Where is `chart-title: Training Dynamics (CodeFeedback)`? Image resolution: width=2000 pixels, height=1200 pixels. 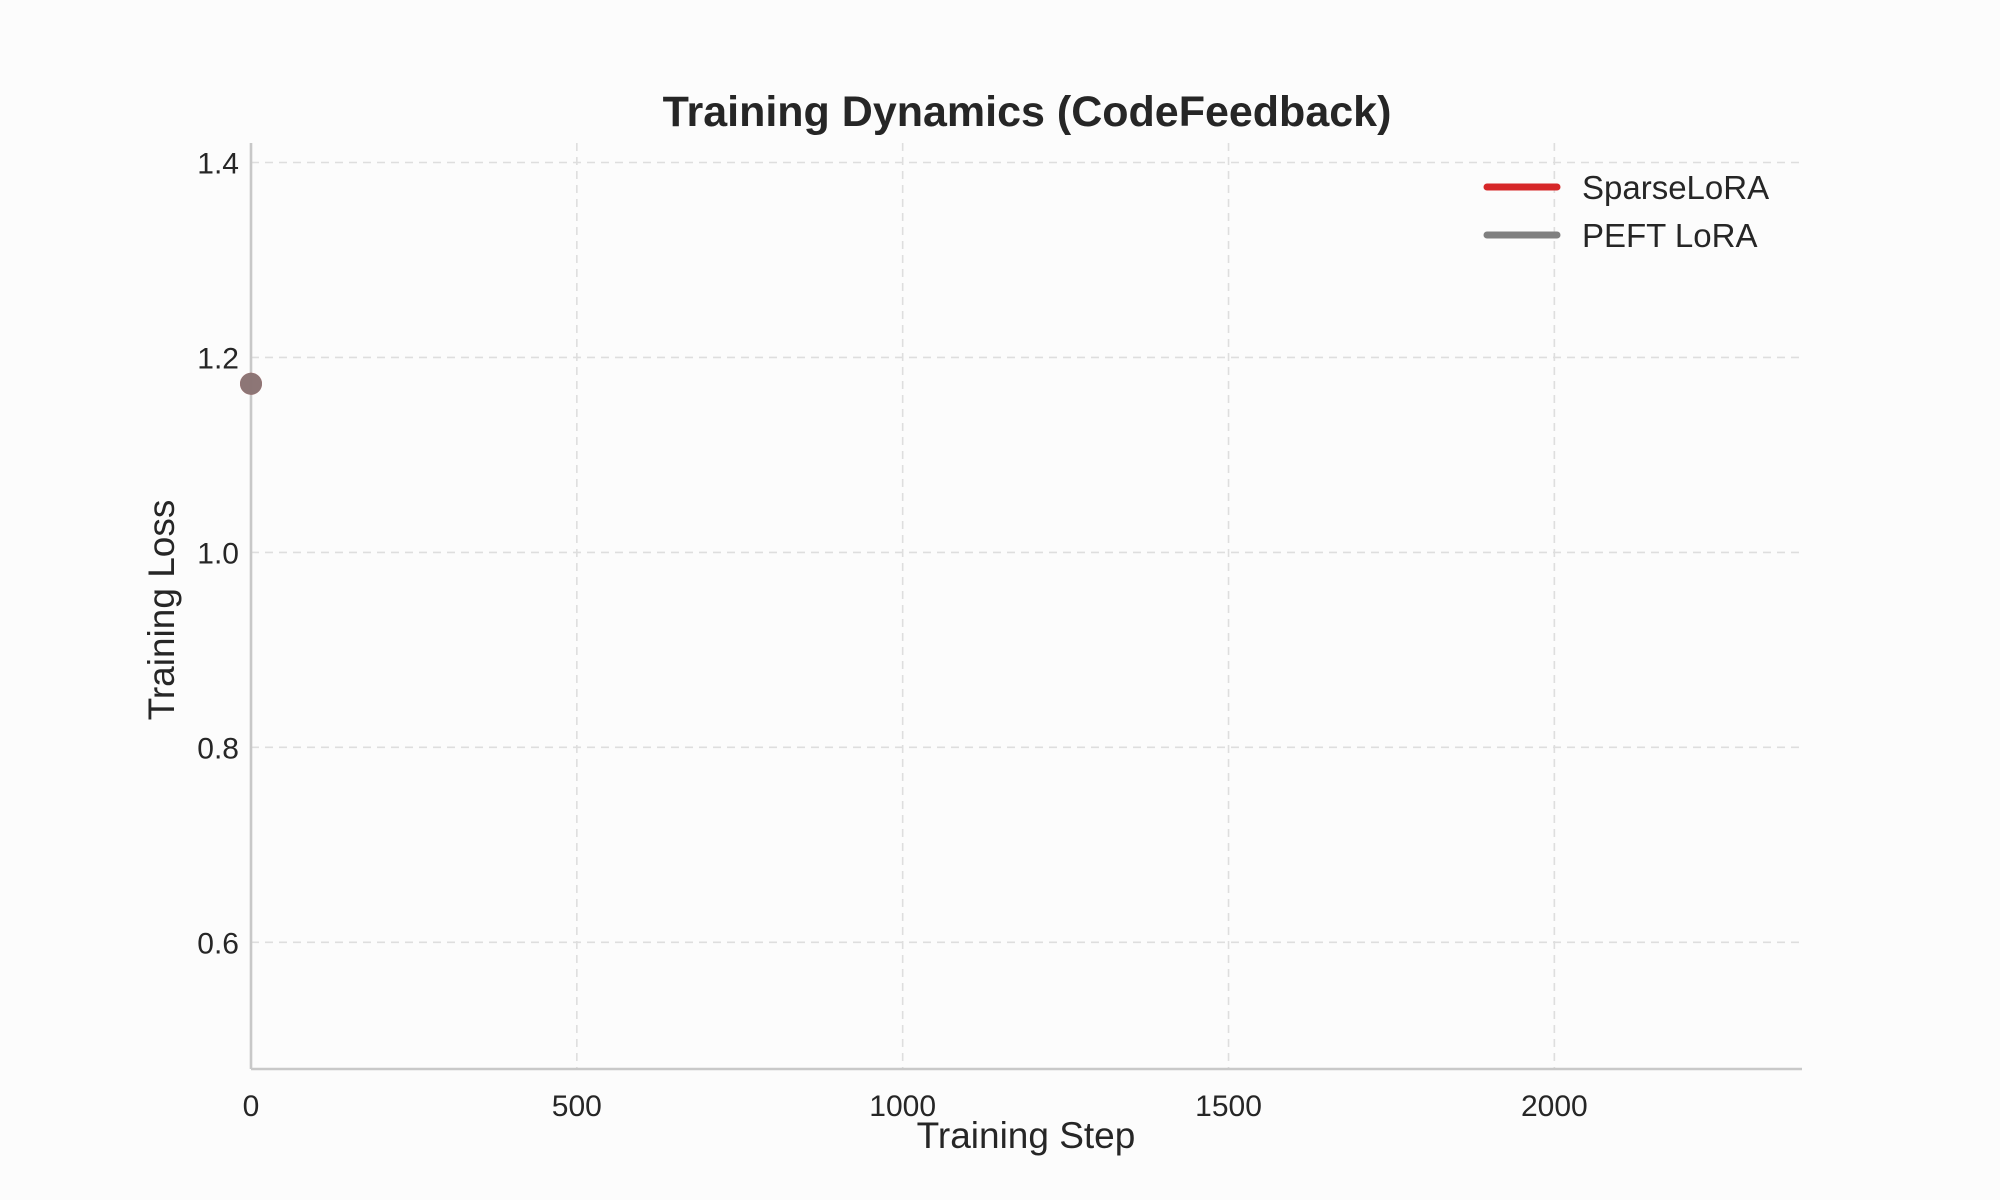
chart-title: Training Dynamics (CodeFeedback) is located at coordinates (1027, 112).